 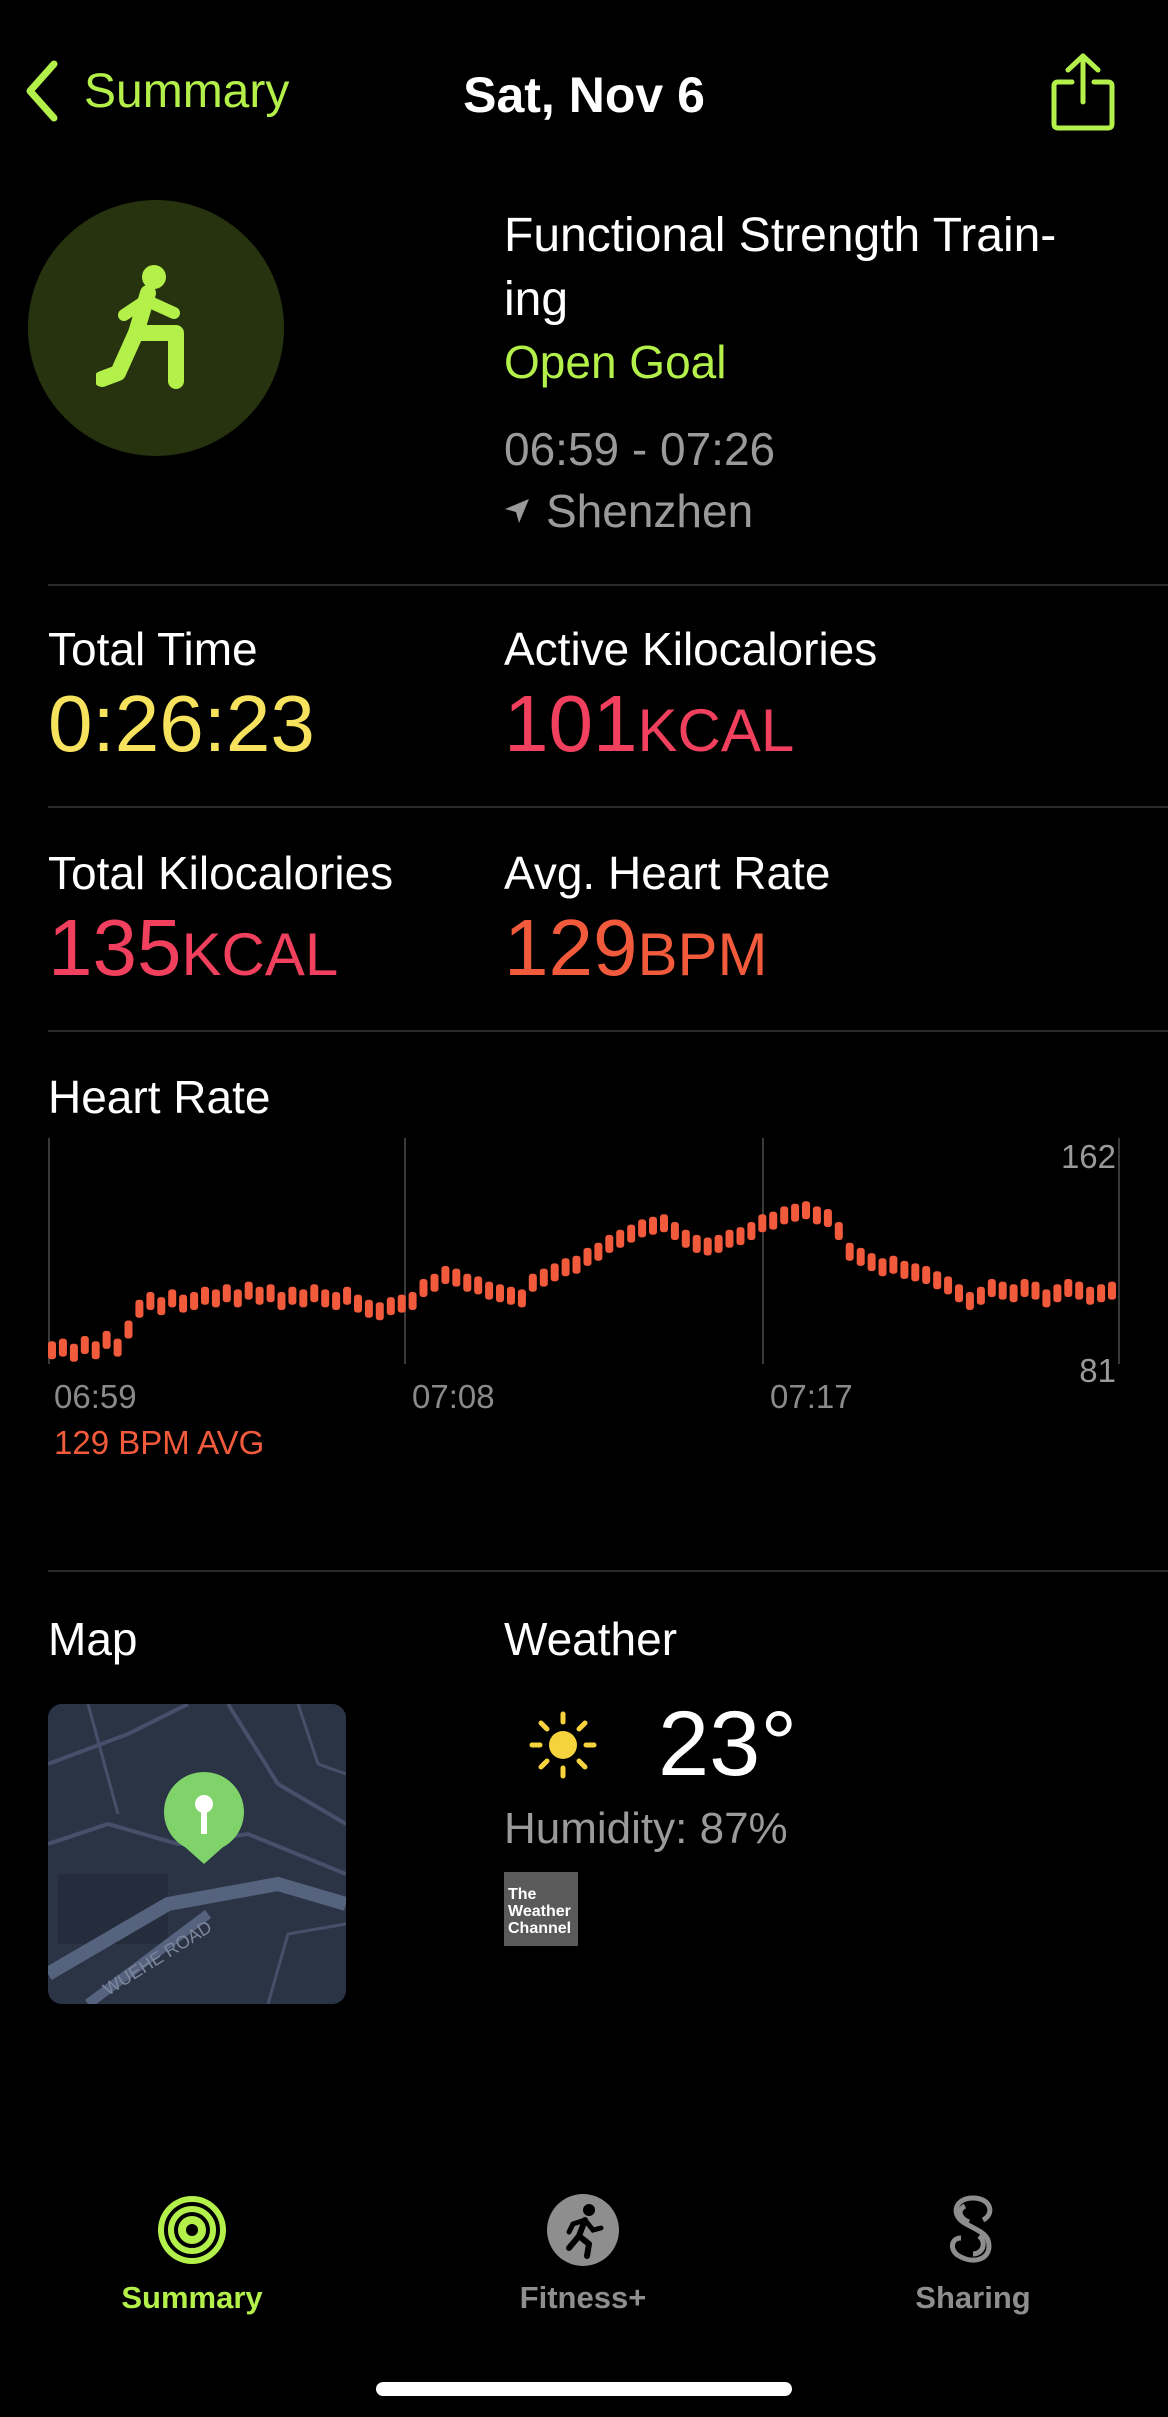 What do you see at coordinates (221, 873) in the screenshot?
I see `total-kcal-label: Total Kilocalories` at bounding box center [221, 873].